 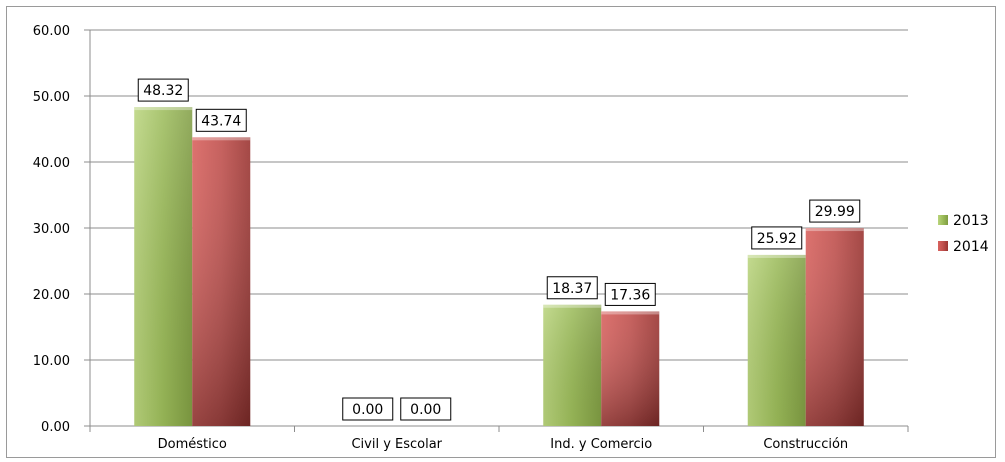 What do you see at coordinates (943, 220) in the screenshot?
I see `legend-swatch-2013` at bounding box center [943, 220].